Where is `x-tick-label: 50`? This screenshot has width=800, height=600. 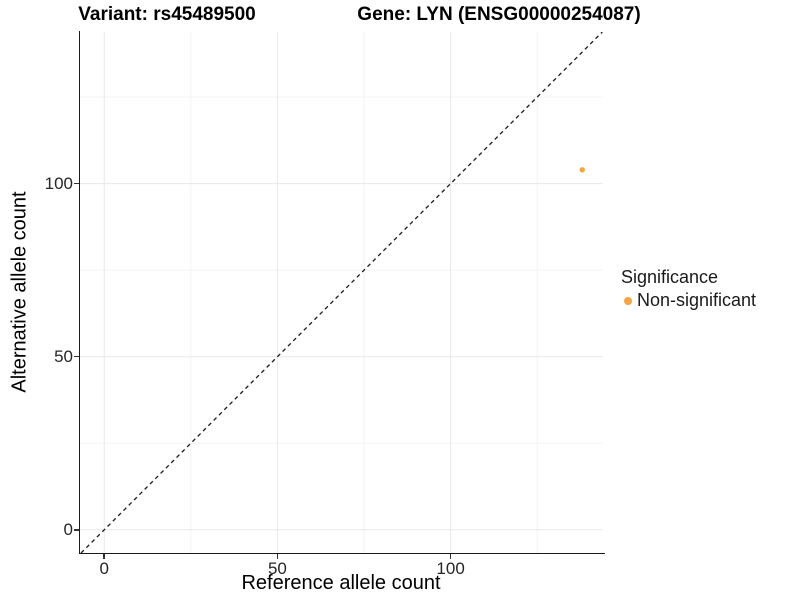 x-tick-label: 50 is located at coordinates (277, 568).